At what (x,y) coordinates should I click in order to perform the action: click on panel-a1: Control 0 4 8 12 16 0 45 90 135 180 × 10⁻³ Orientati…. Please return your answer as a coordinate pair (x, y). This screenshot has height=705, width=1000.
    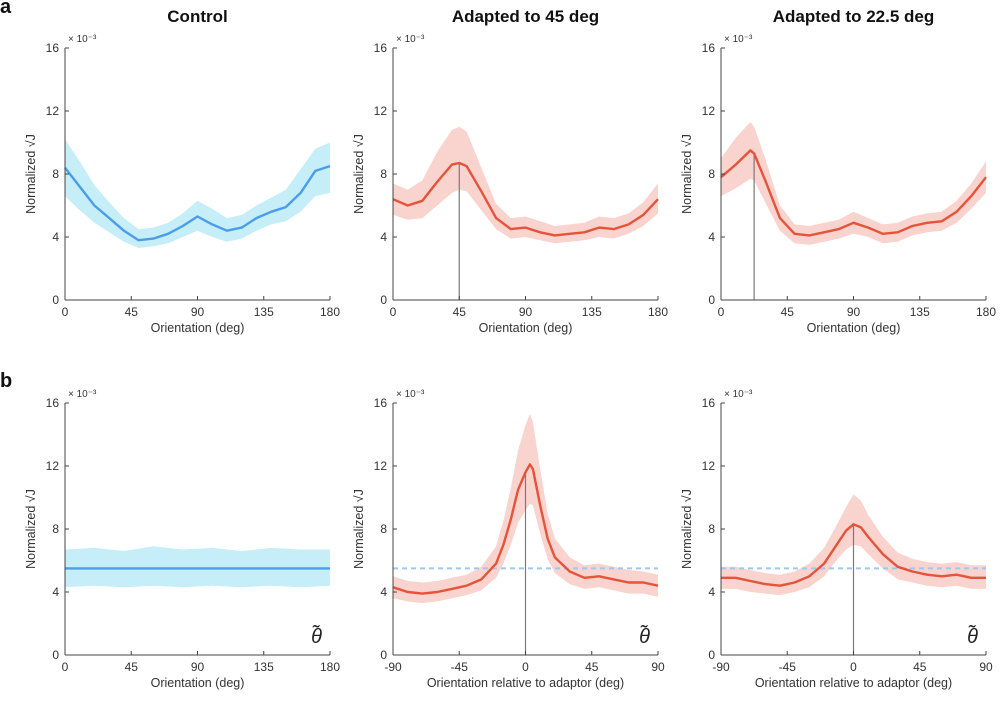
    Looking at the image, I should click on (182, 171).